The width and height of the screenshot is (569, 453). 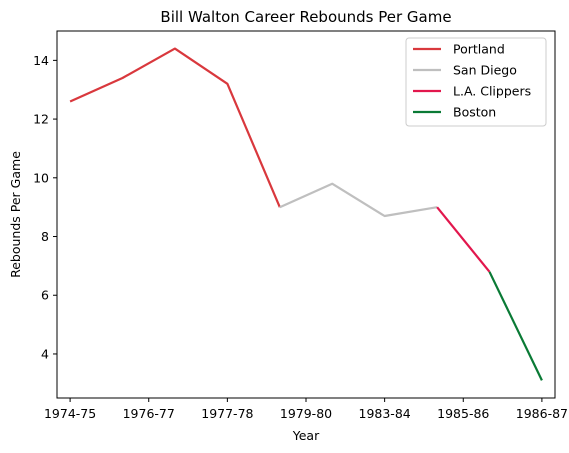 I want to click on x-tick-label: 1976-77, so click(x=149, y=413).